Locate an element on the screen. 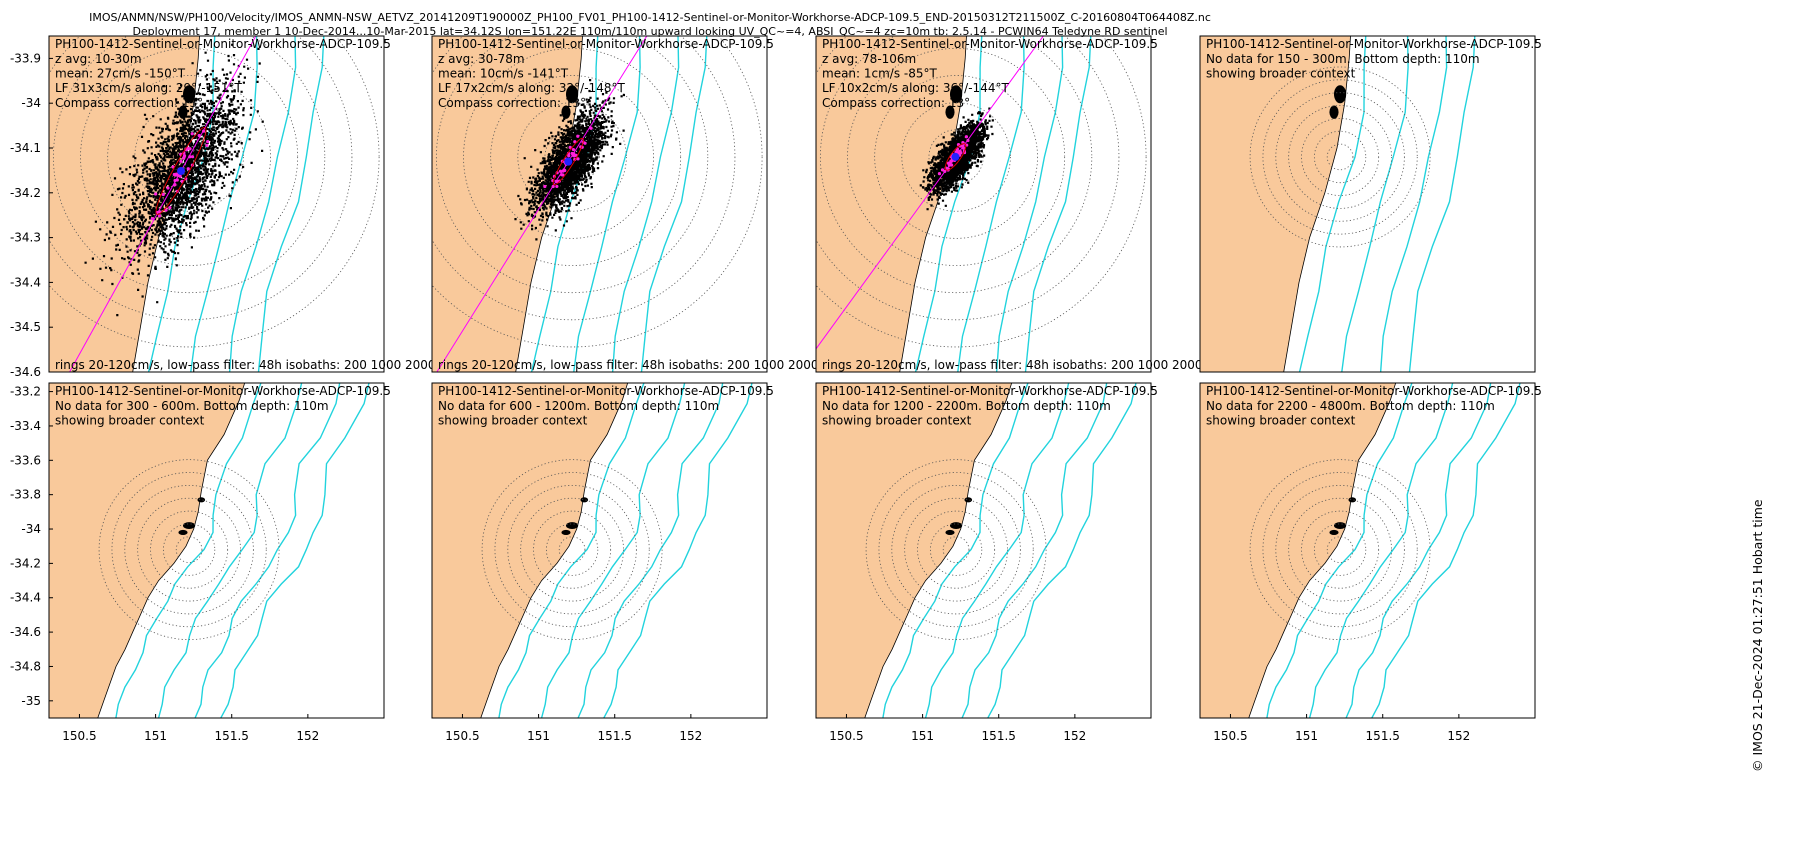 This screenshot has height=850, width=1800. y-tick-label: -34.1 is located at coordinates (25, 148).